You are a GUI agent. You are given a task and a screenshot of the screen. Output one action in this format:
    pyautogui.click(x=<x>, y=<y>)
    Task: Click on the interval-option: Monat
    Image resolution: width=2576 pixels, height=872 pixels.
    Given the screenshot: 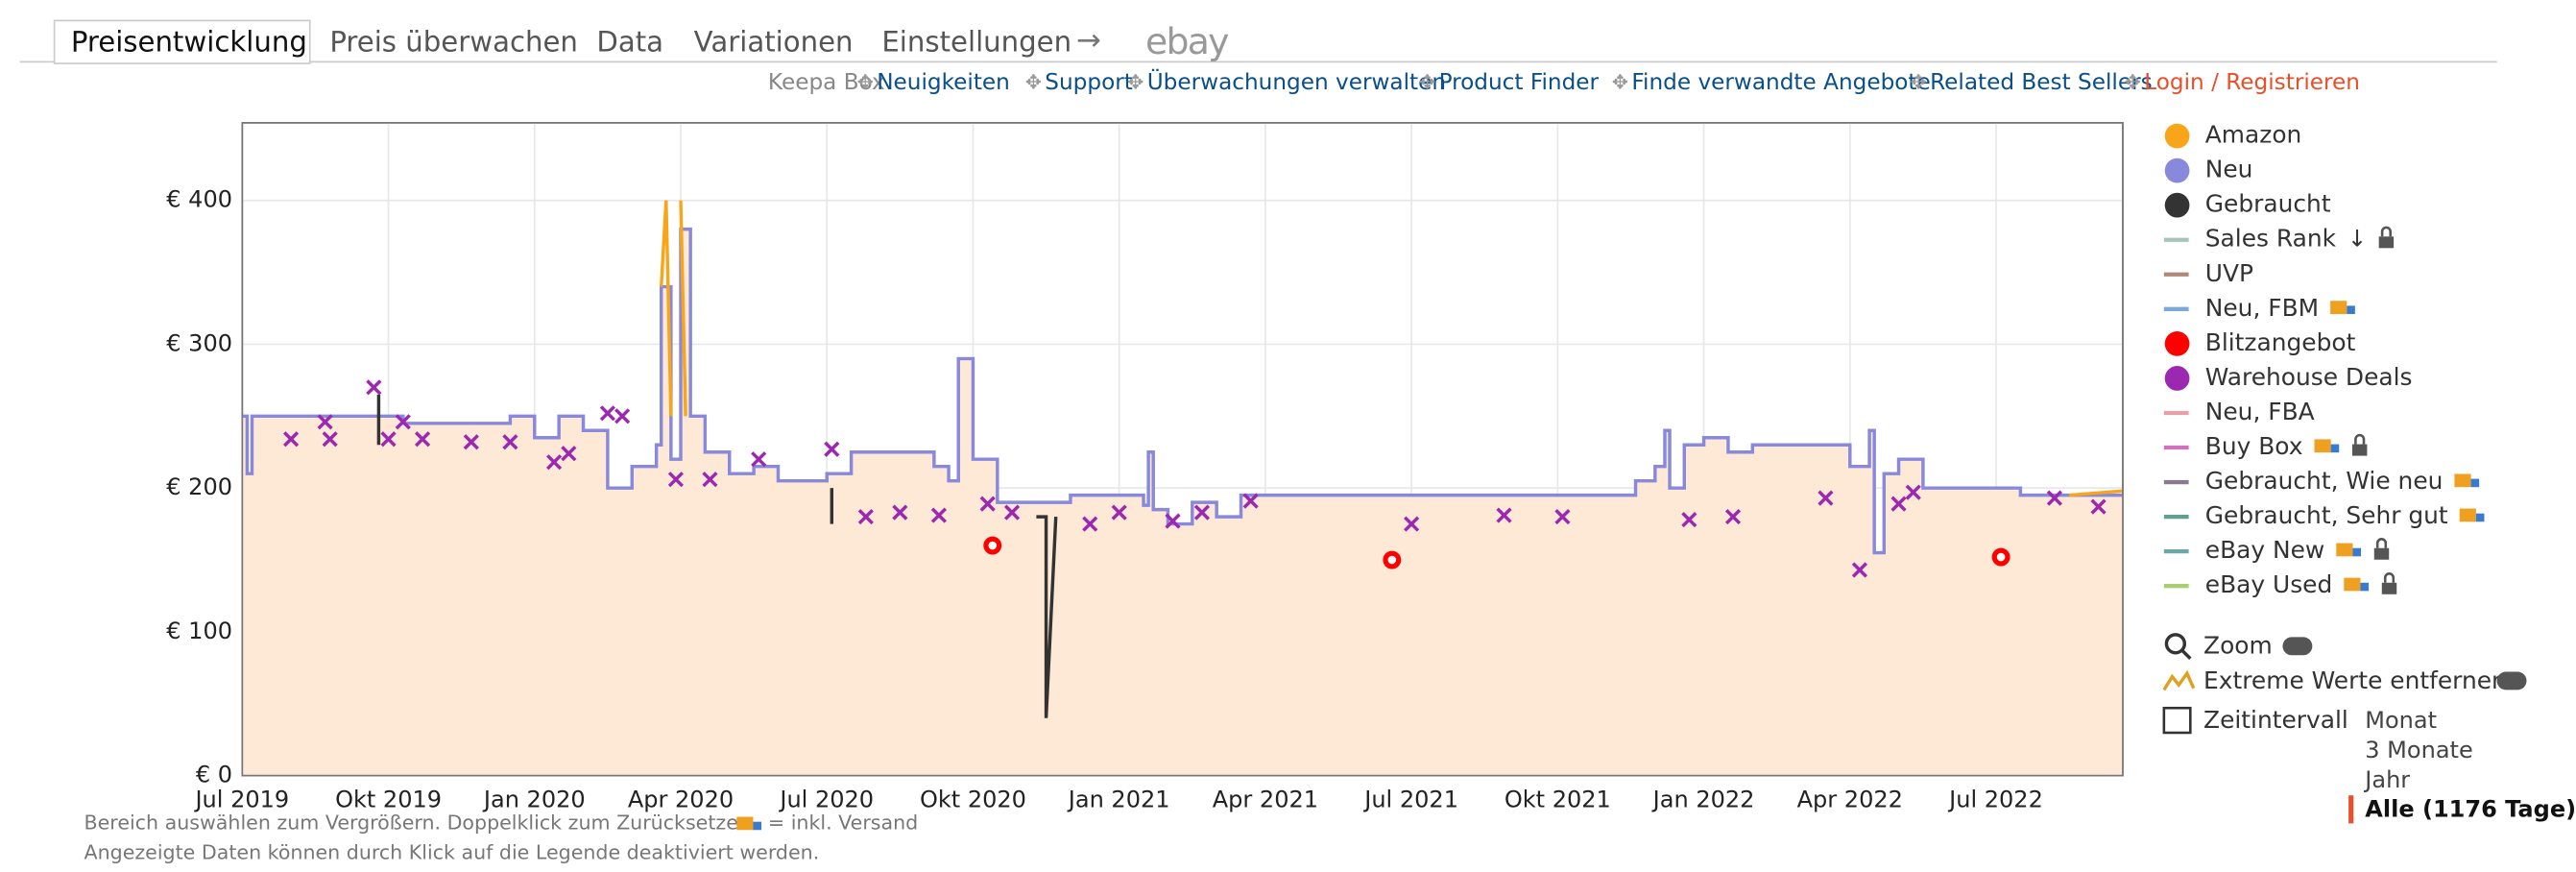 What is the action you would take?
    pyautogui.click(x=2401, y=721)
    